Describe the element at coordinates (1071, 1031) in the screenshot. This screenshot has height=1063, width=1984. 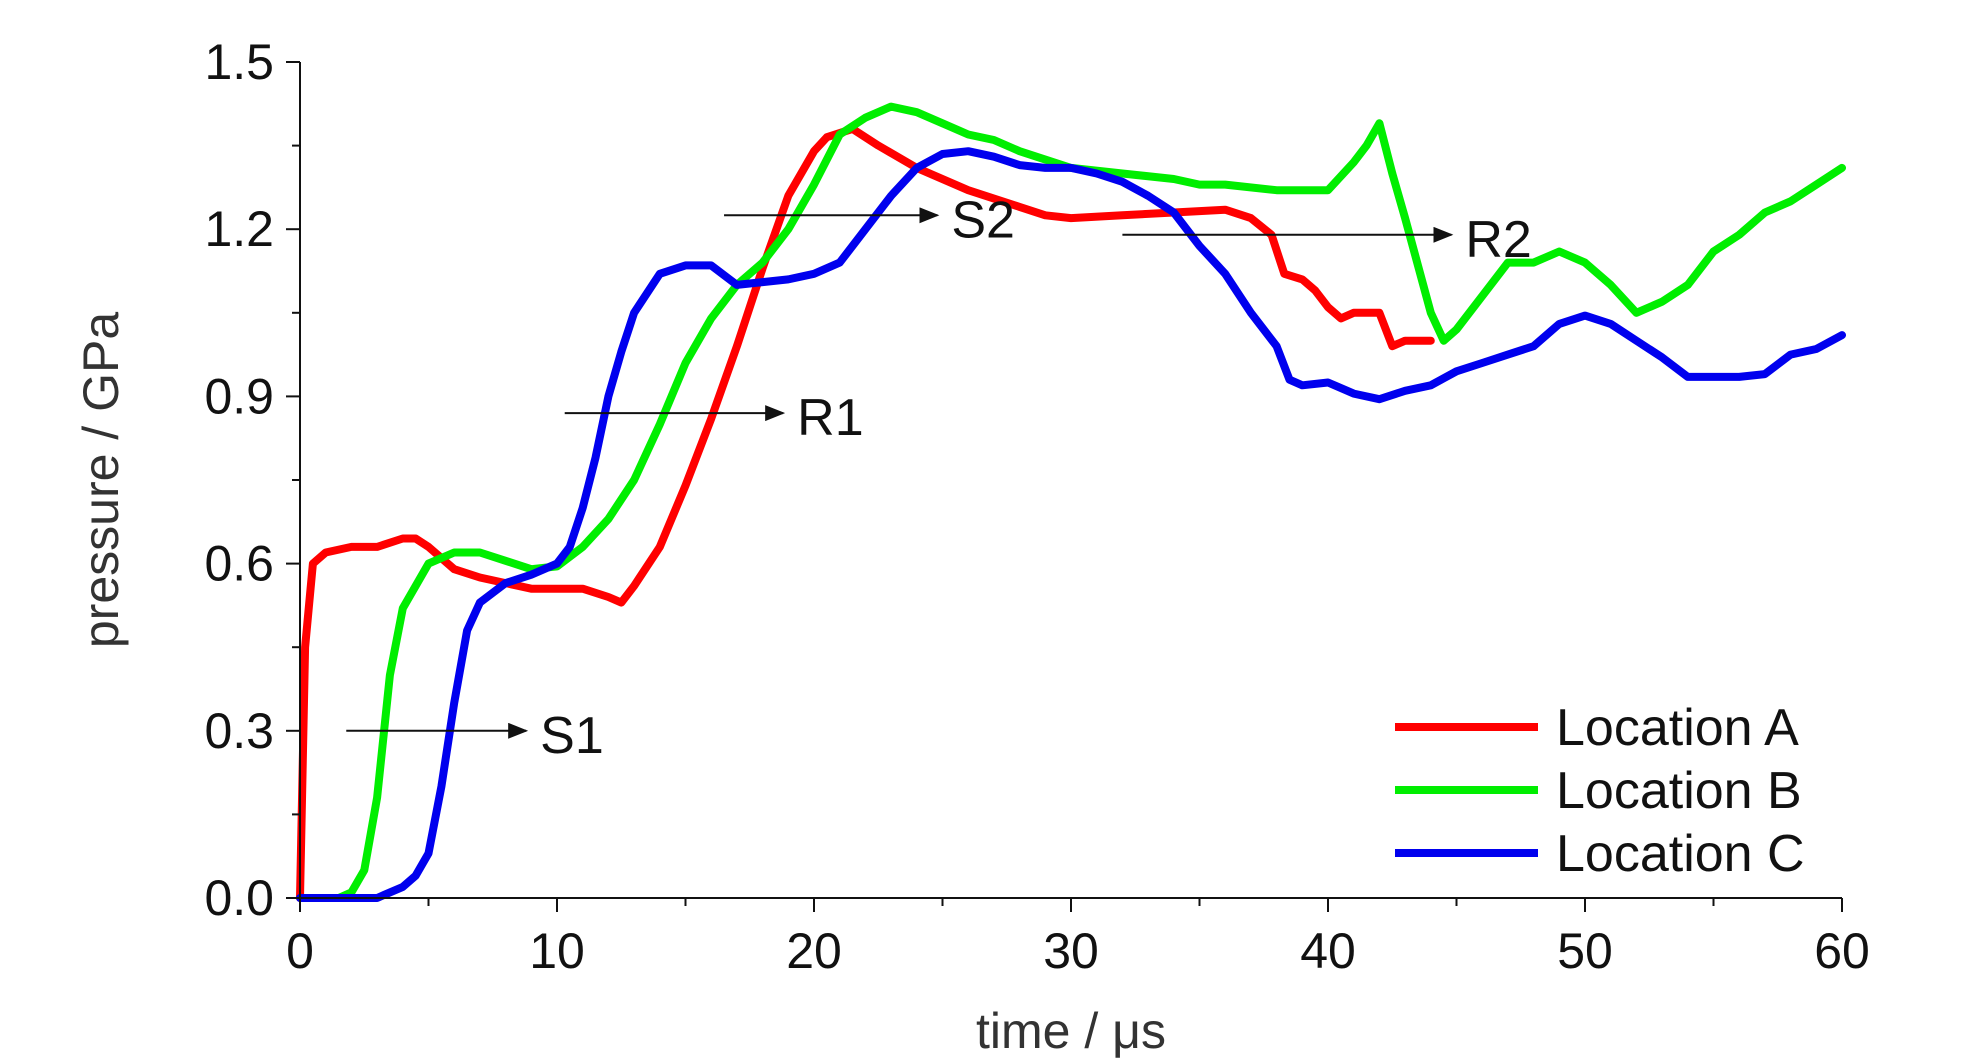
I see `x-axis-title: time / μs` at that location.